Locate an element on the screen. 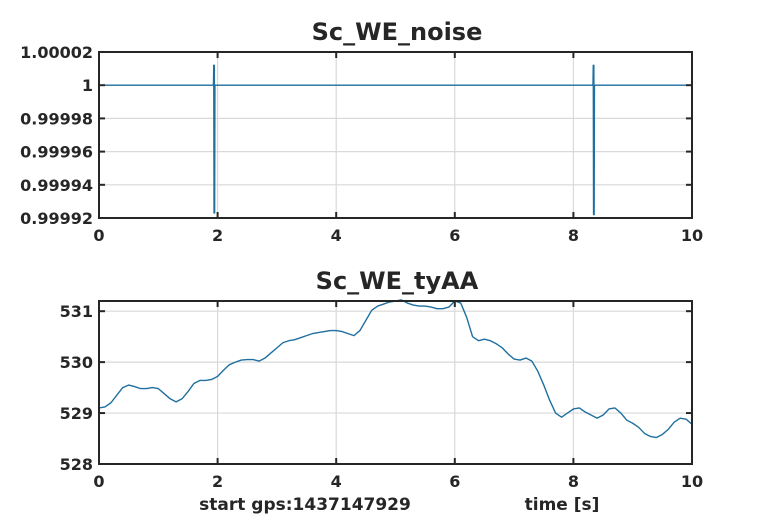 Image resolution: width=767 pixels, height=523 pixels. noise-y-tick-label: 0.99998 is located at coordinates (56, 118).